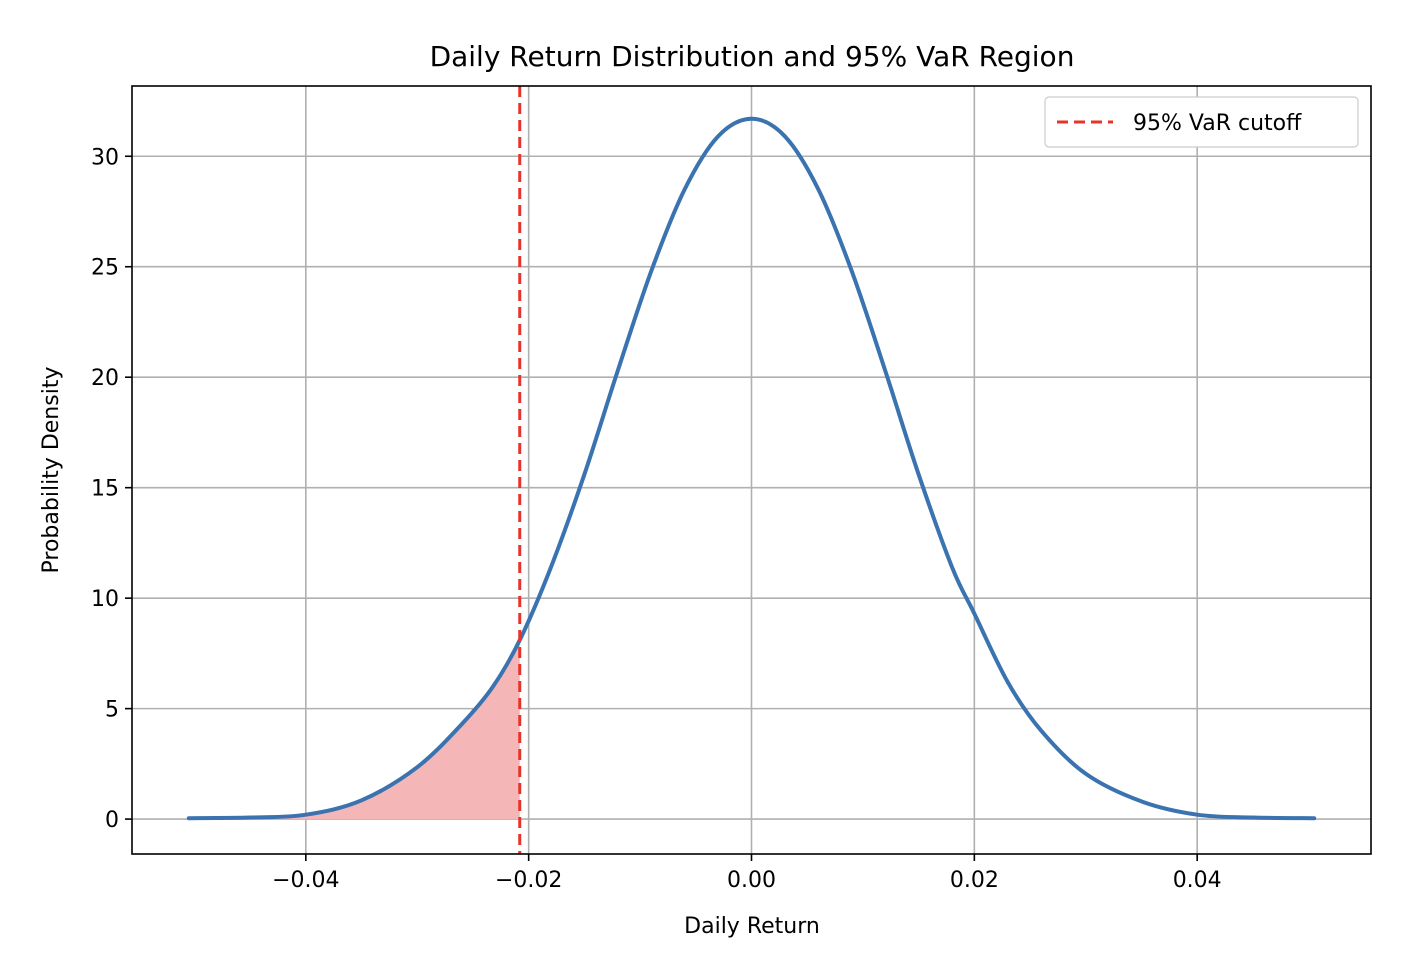 Image resolution: width=1414 pixels, height=956 pixels. What do you see at coordinates (528, 880) in the screenshot?
I see `x-tick-label-1: −0.02` at bounding box center [528, 880].